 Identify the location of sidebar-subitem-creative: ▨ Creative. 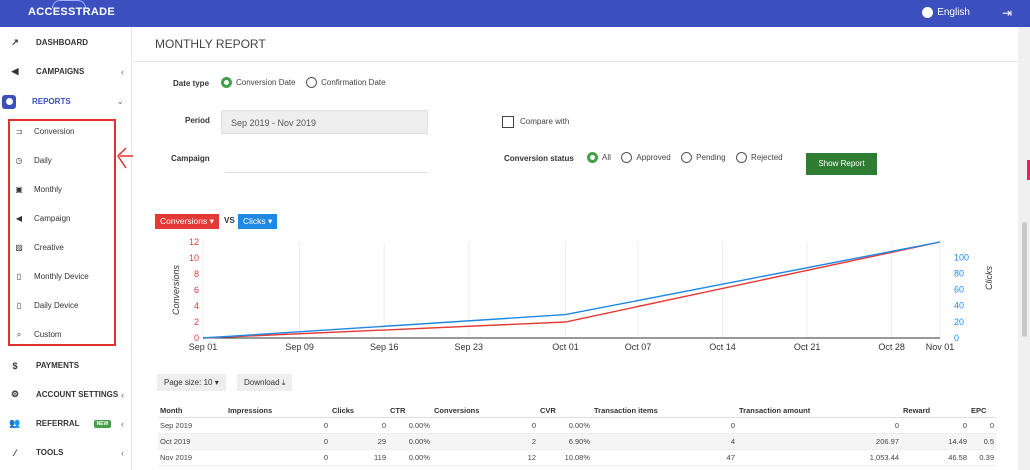
(39, 247).